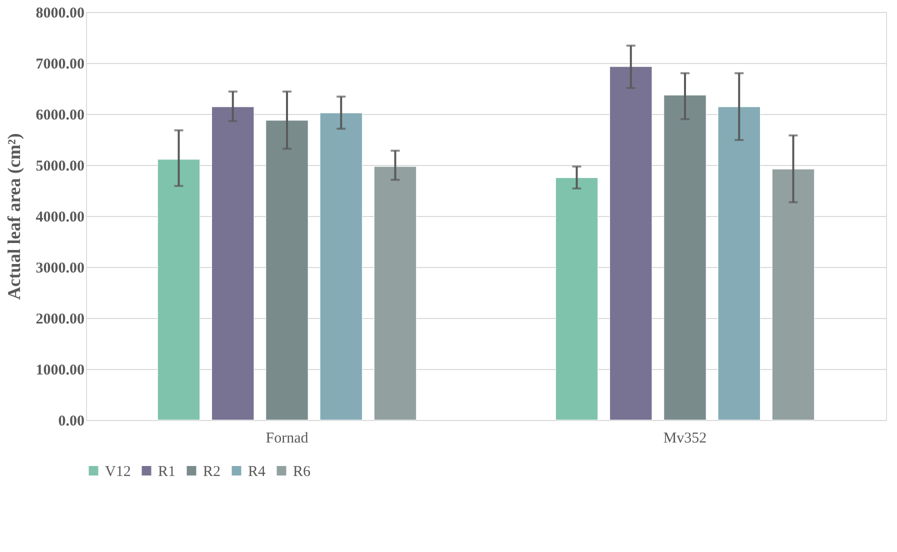 This screenshot has height=552, width=897. Describe the element at coordinates (60, 14) in the screenshot. I see `y-tick-label: 8000.00` at that location.